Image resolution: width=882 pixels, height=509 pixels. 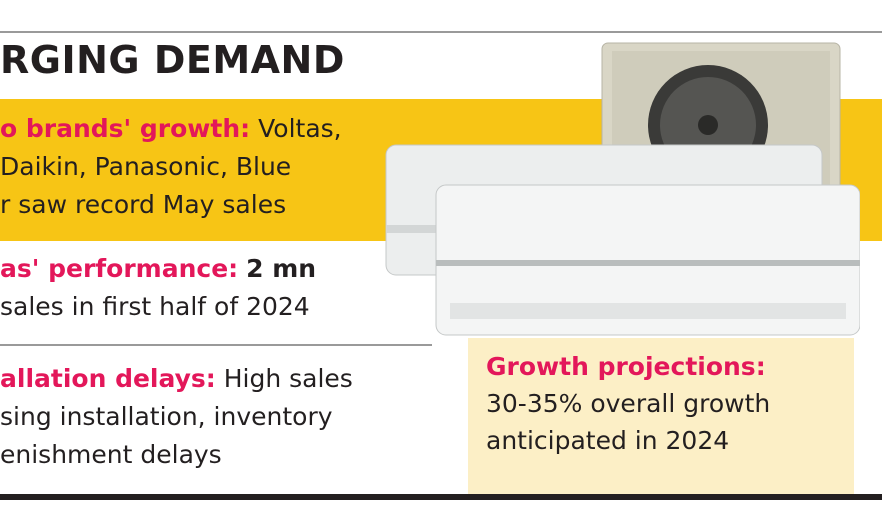 What do you see at coordinates (111, 454) in the screenshot?
I see `item-line: enishment delays` at bounding box center [111, 454].